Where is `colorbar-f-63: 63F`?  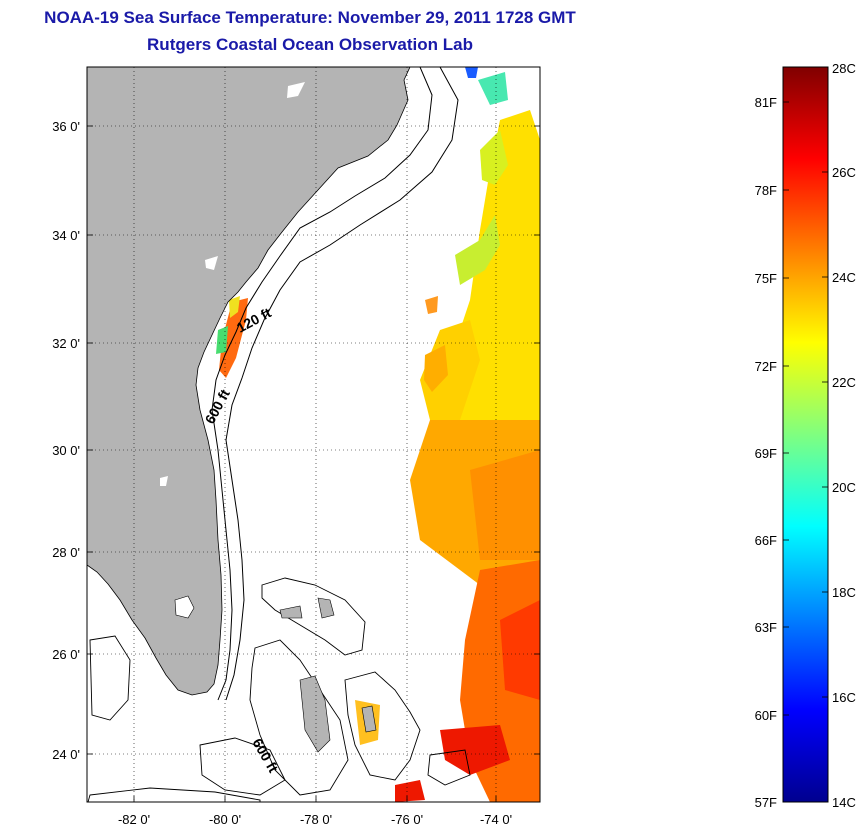 colorbar-f-63: 63F is located at coordinates (766, 627).